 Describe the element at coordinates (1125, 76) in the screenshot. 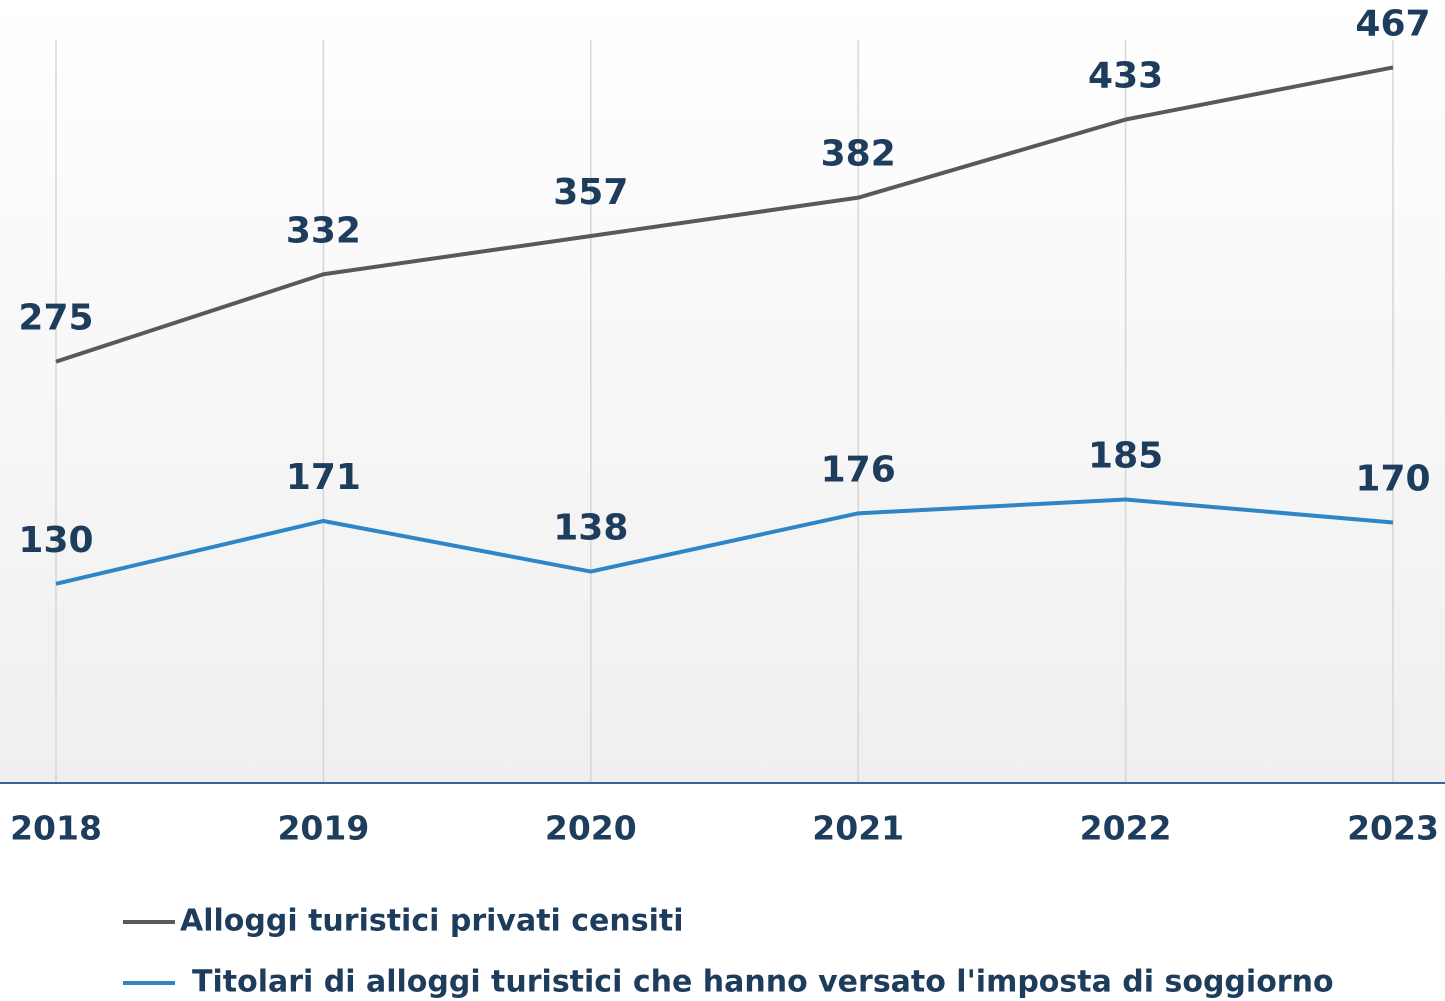

I see `data-label: 433` at that location.